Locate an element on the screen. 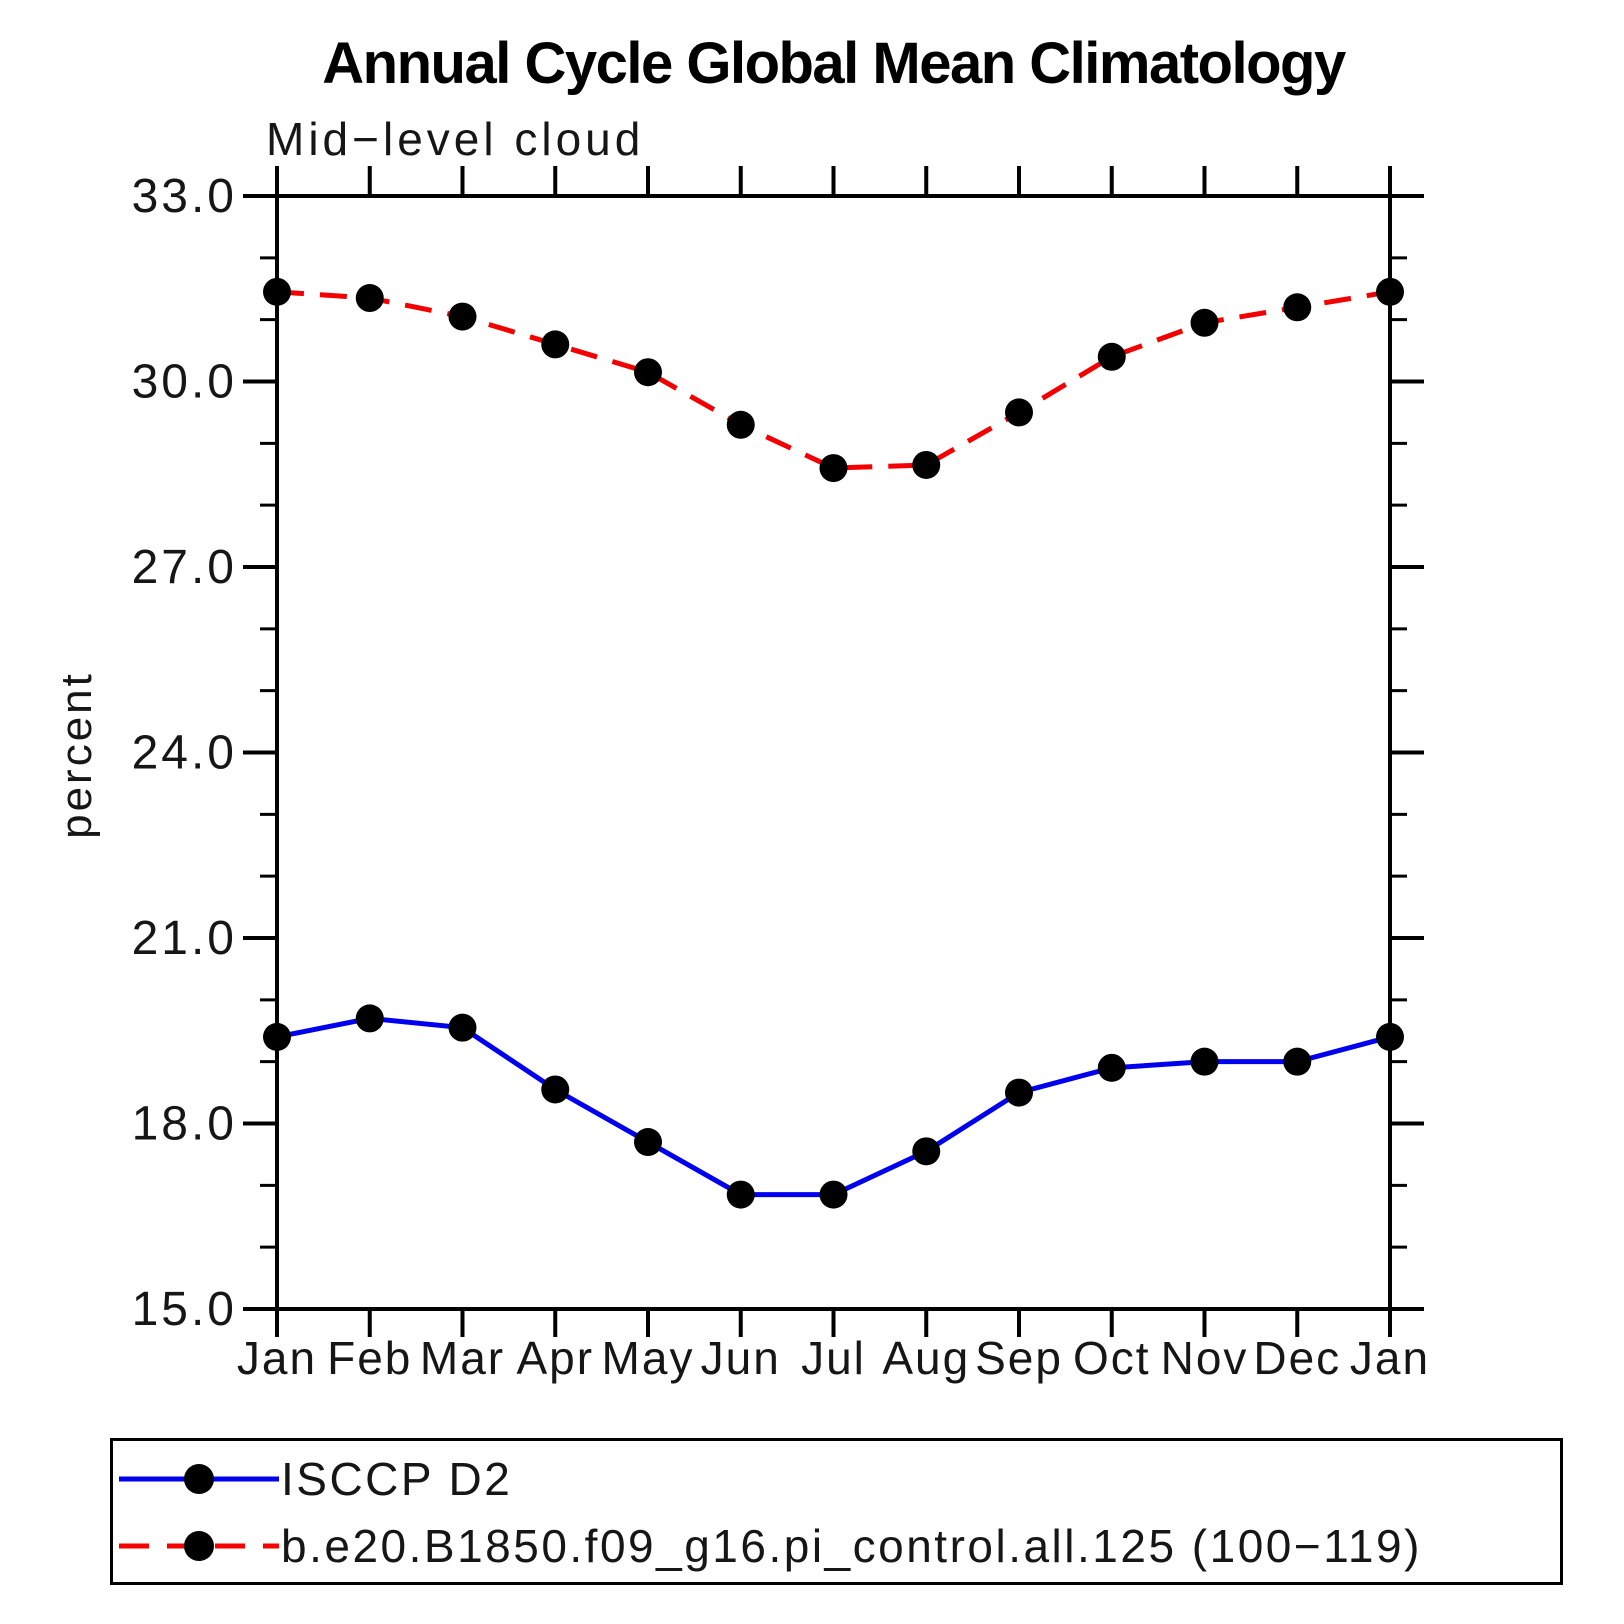 Image resolution: width=1624 pixels, height=1624 pixels. x-tick-label: Feb is located at coordinates (369, 1358).